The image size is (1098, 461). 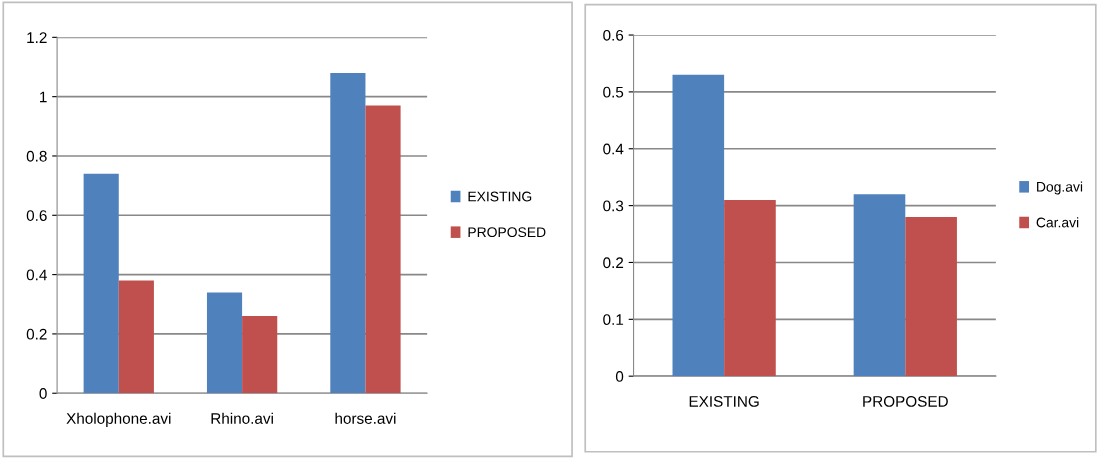 What do you see at coordinates (1060, 188) in the screenshot?
I see `legend-label: Dog.avi` at bounding box center [1060, 188].